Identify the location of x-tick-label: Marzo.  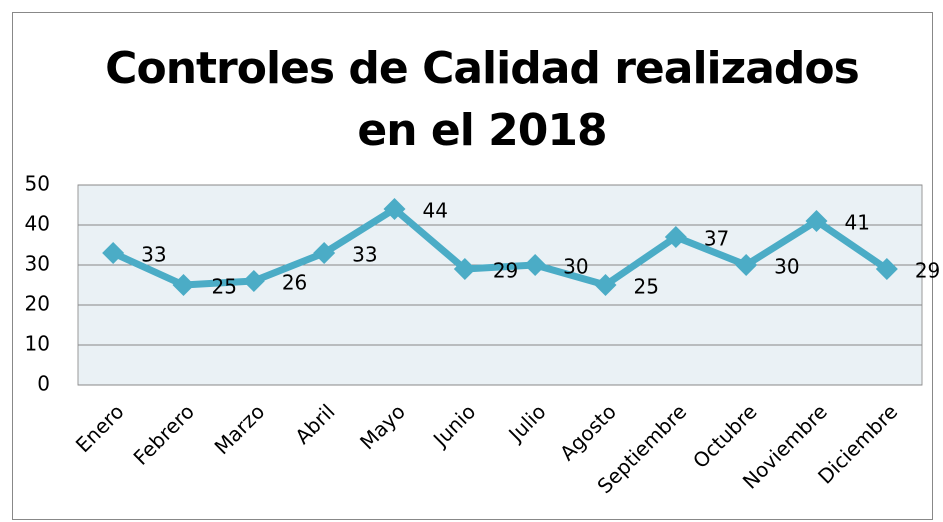
(240, 429).